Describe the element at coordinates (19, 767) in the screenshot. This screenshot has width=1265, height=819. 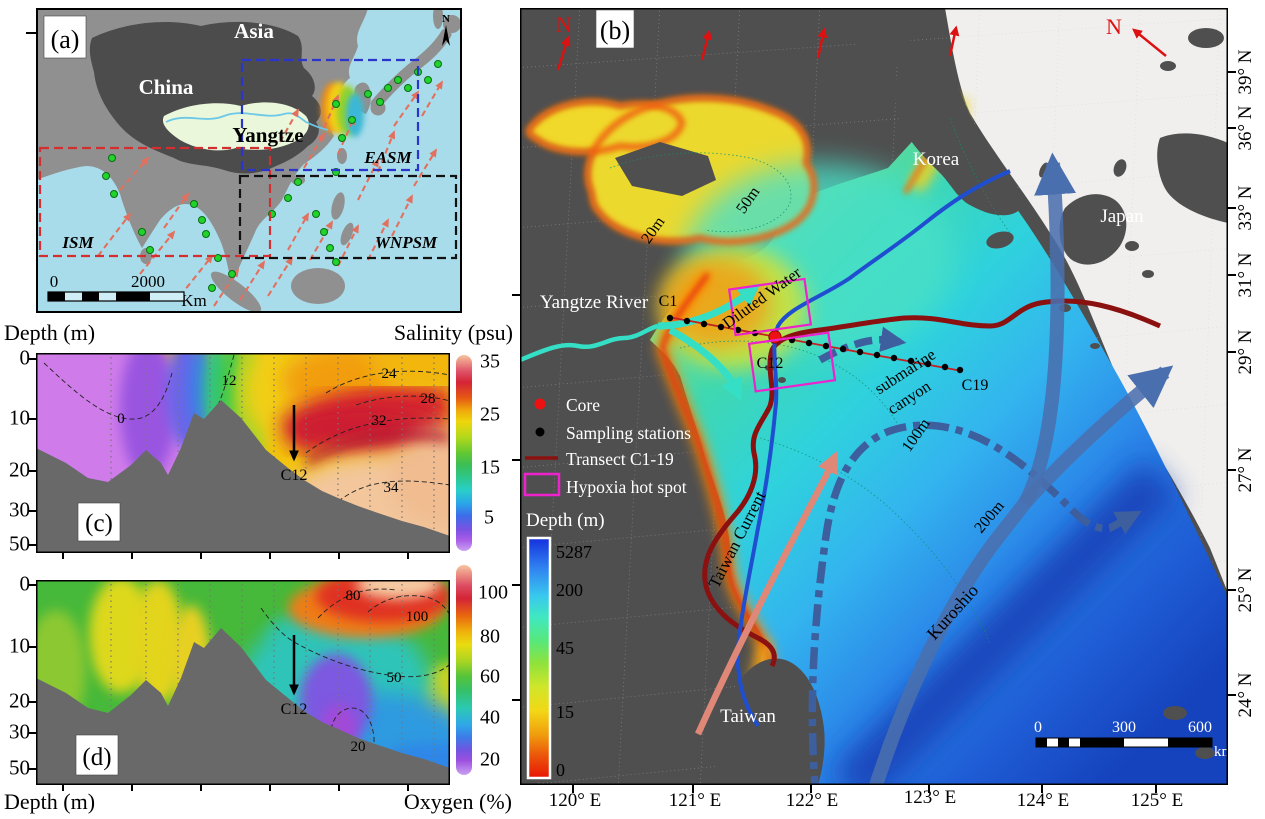
I see `d-ytick-50: 50` at that location.